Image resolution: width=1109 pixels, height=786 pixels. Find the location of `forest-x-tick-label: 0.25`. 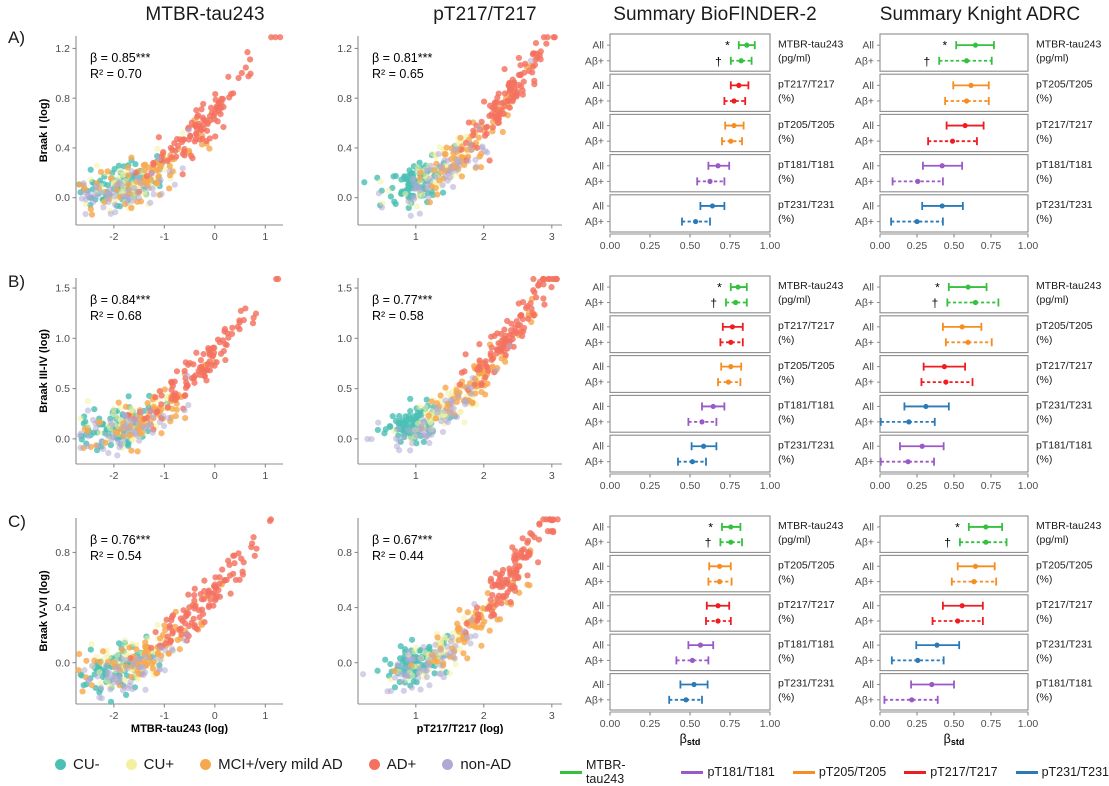

forest-x-tick-label: 0.25 is located at coordinates (917, 486).